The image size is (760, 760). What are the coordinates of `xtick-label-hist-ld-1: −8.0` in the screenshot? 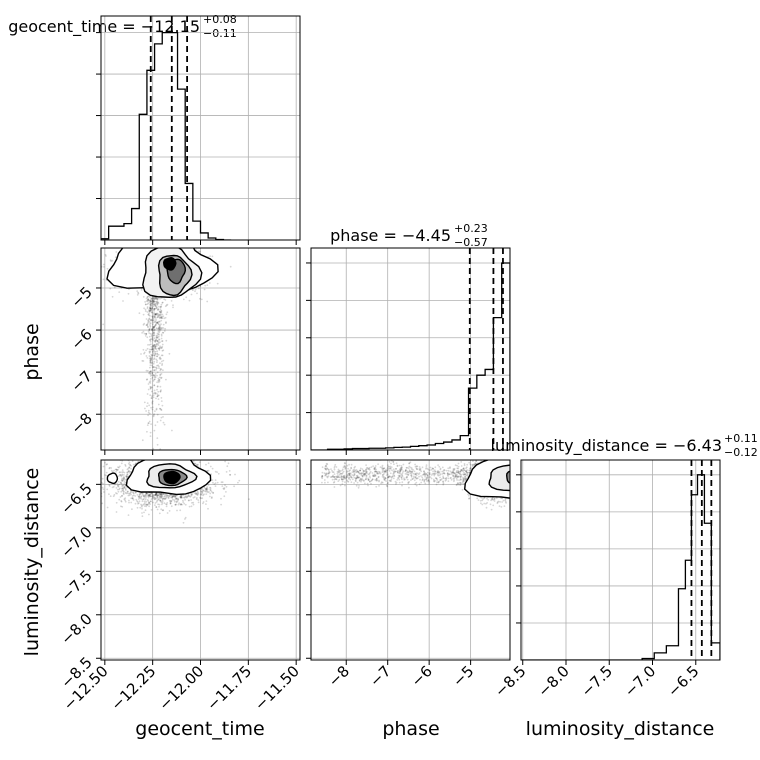 It's located at (553, 681).